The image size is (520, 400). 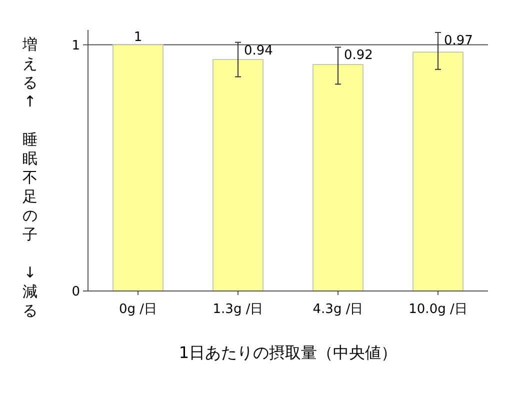 What do you see at coordinates (258, 50) in the screenshot?
I see `data-label: 0.94` at bounding box center [258, 50].